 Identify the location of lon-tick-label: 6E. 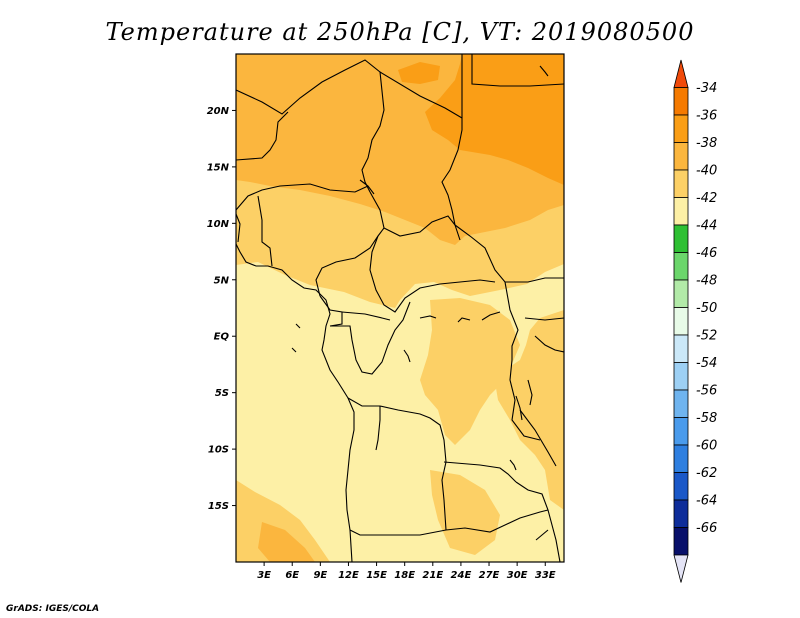
(292, 575).